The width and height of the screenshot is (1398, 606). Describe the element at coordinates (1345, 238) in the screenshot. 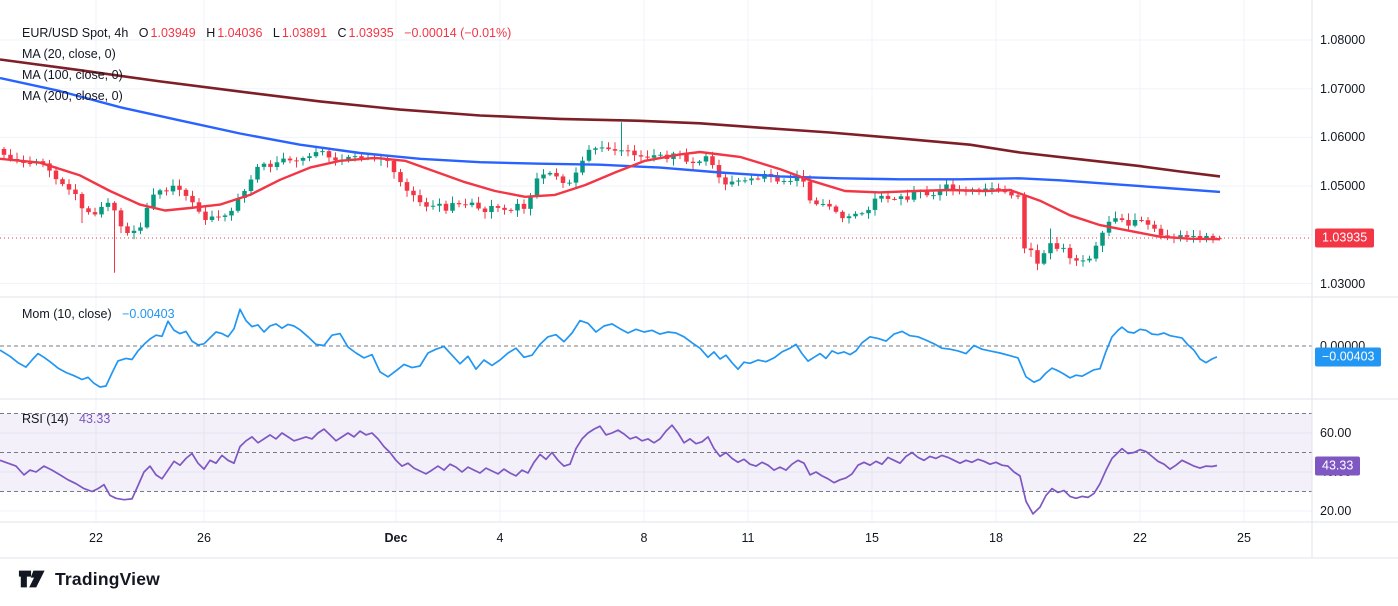

I see `current-price-badge: 1.03935` at that location.